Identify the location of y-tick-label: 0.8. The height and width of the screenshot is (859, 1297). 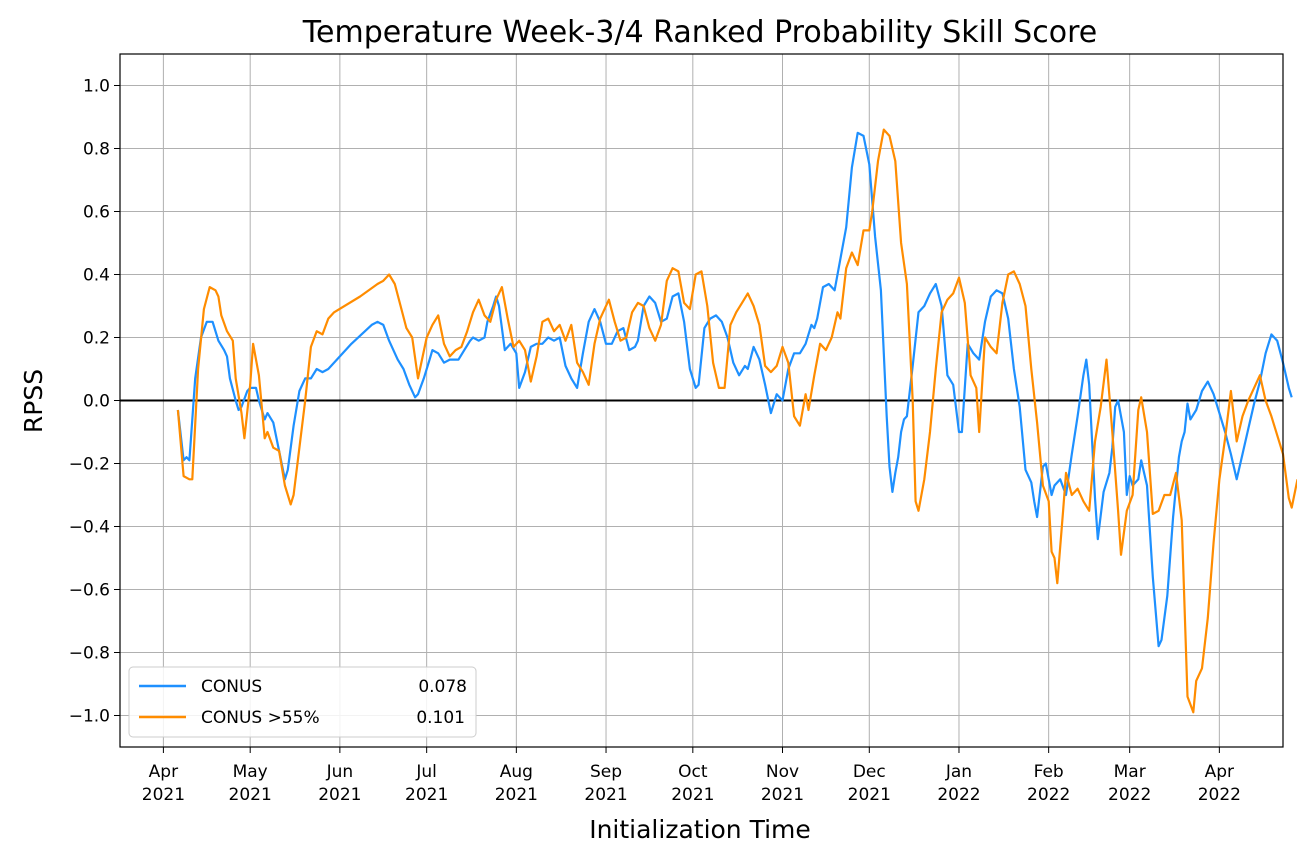
(96, 150).